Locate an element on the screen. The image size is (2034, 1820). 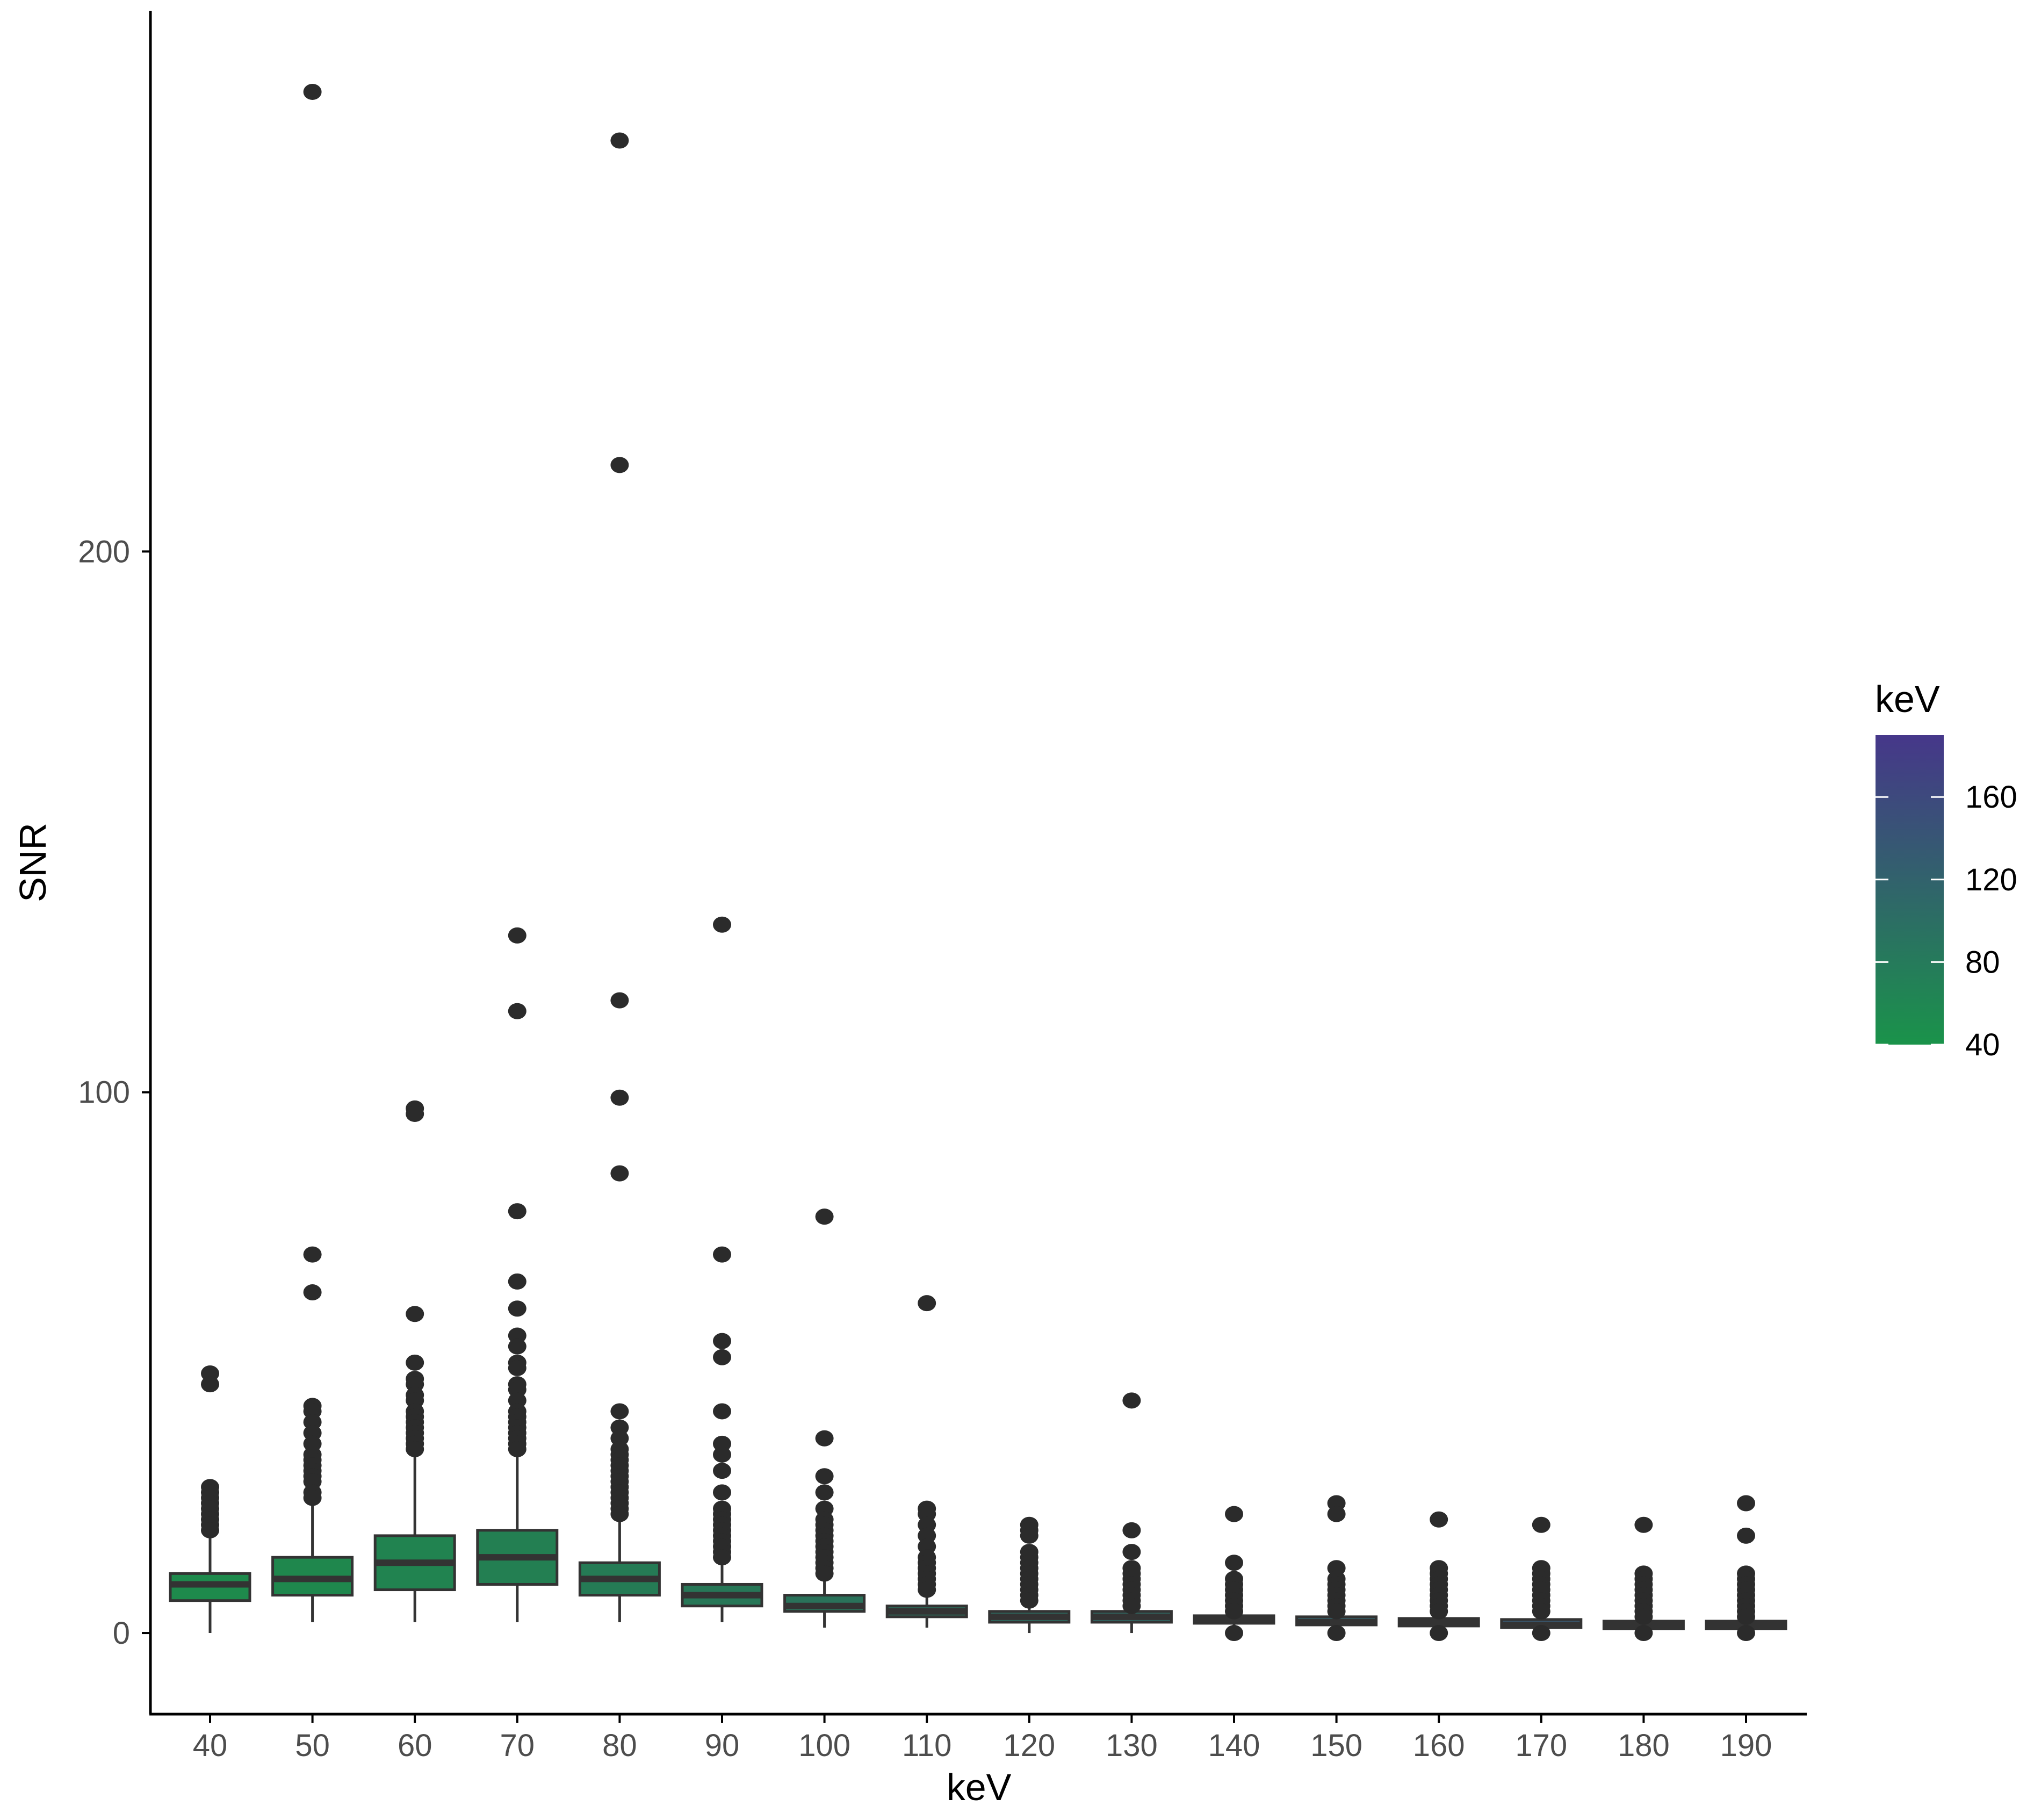
x-tick-label: 60 is located at coordinates (415, 1746).